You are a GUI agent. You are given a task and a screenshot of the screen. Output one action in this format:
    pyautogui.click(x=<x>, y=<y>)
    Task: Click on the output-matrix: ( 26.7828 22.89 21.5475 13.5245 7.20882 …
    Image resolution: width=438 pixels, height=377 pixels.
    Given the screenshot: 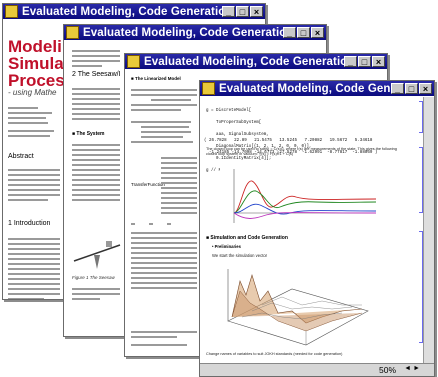 What is the action you would take?
    pyautogui.click(x=291, y=147)
    